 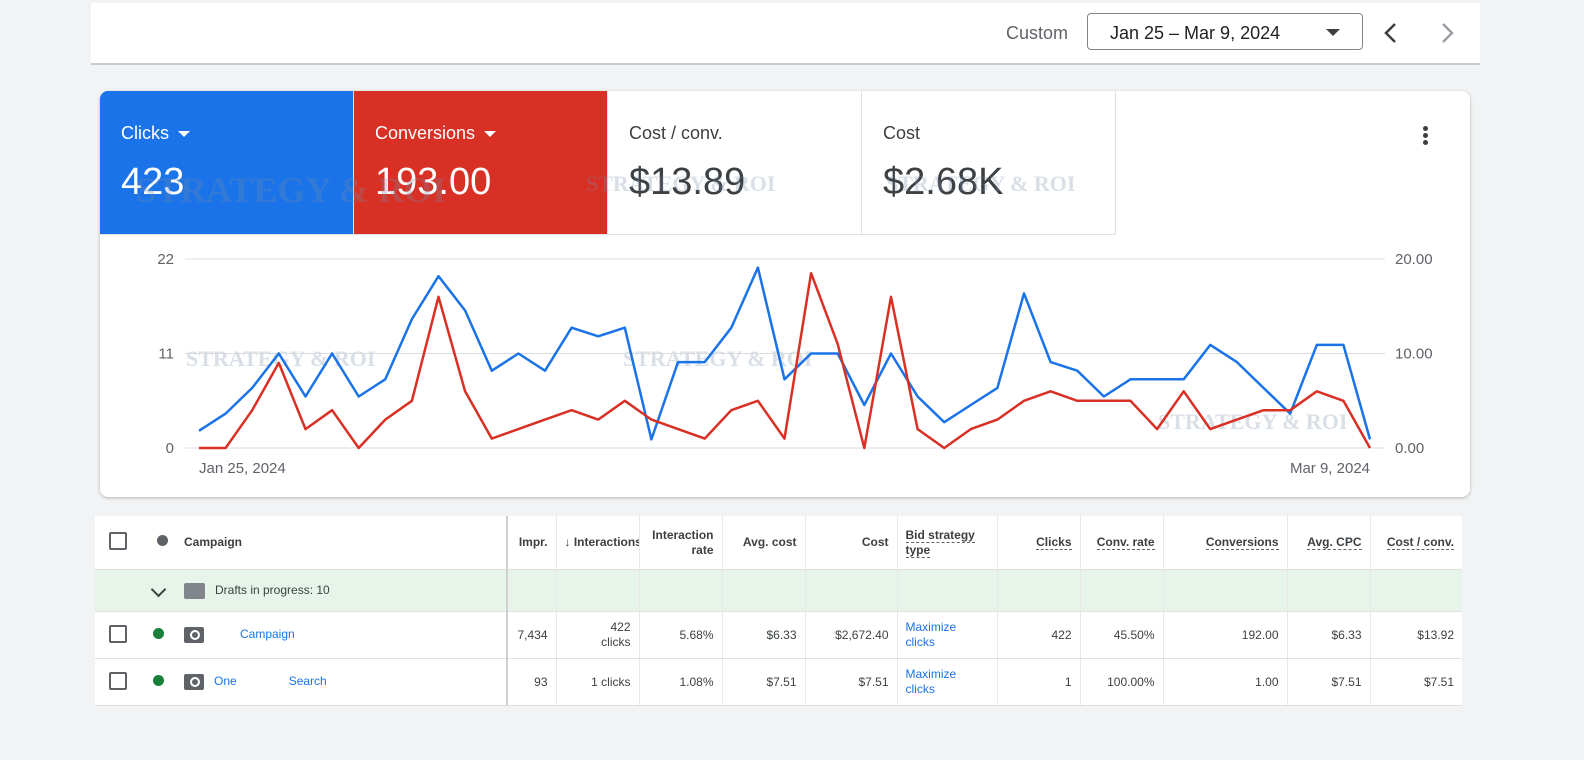 I want to click on table-cell: 1, so click(x=1038, y=682).